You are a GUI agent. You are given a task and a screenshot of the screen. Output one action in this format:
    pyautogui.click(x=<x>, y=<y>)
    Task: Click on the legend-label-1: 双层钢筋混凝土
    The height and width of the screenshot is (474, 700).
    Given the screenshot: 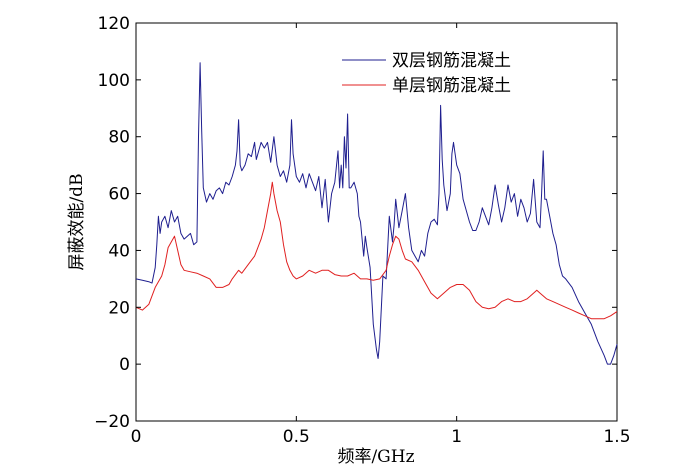 What is the action you would take?
    pyautogui.click(x=451, y=61)
    